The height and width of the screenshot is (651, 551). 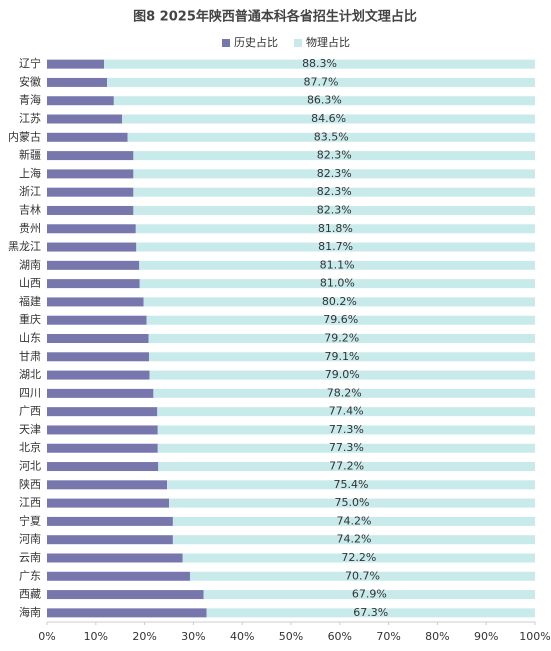 I want to click on y-tick-label: 甘肃, so click(x=30, y=356).